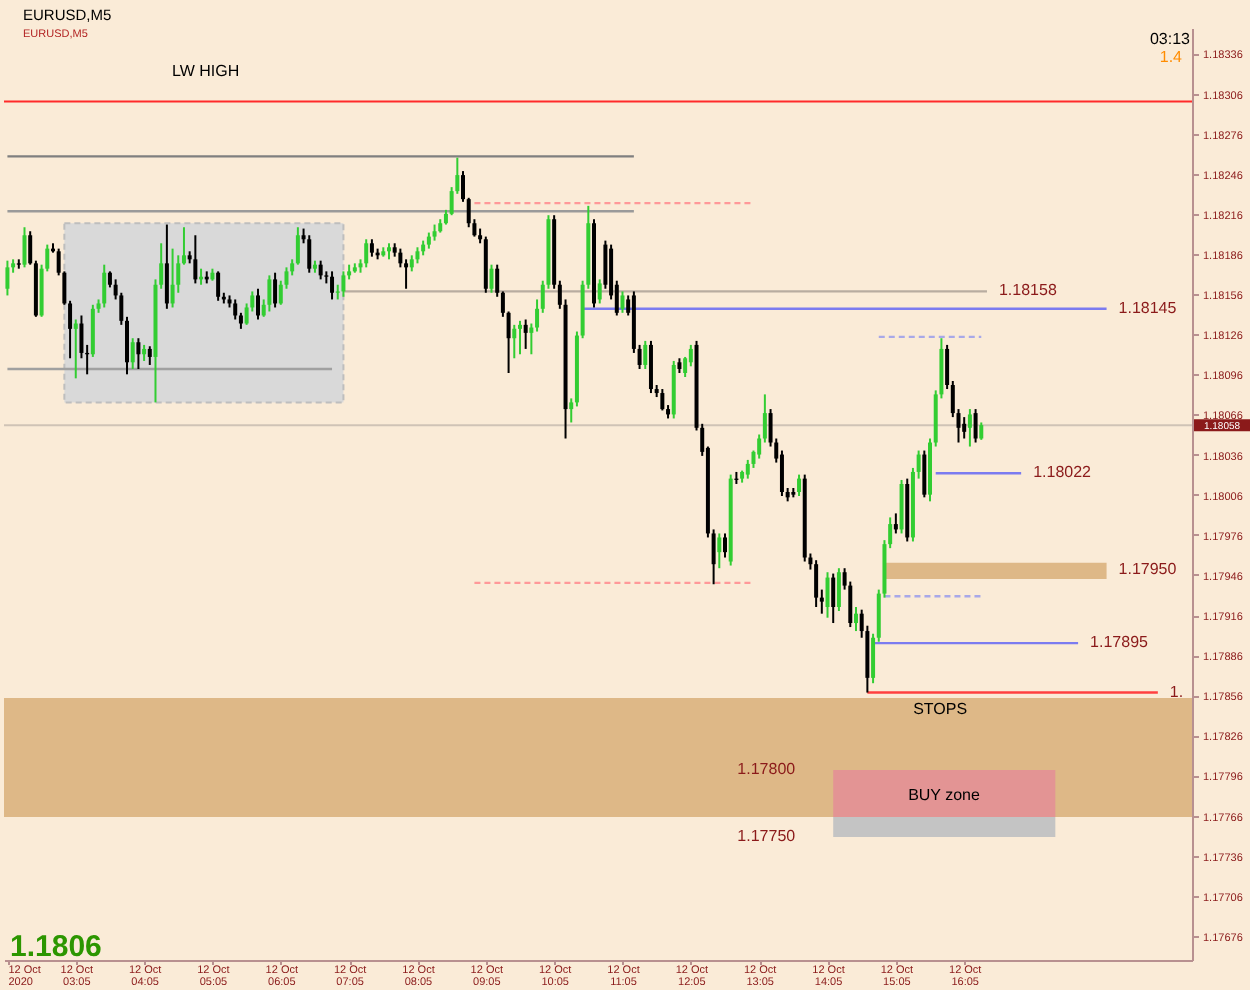 This screenshot has width=1250, height=990. Describe the element at coordinates (1120, 642) in the screenshot. I see `annotation: 1.17895` at that location.